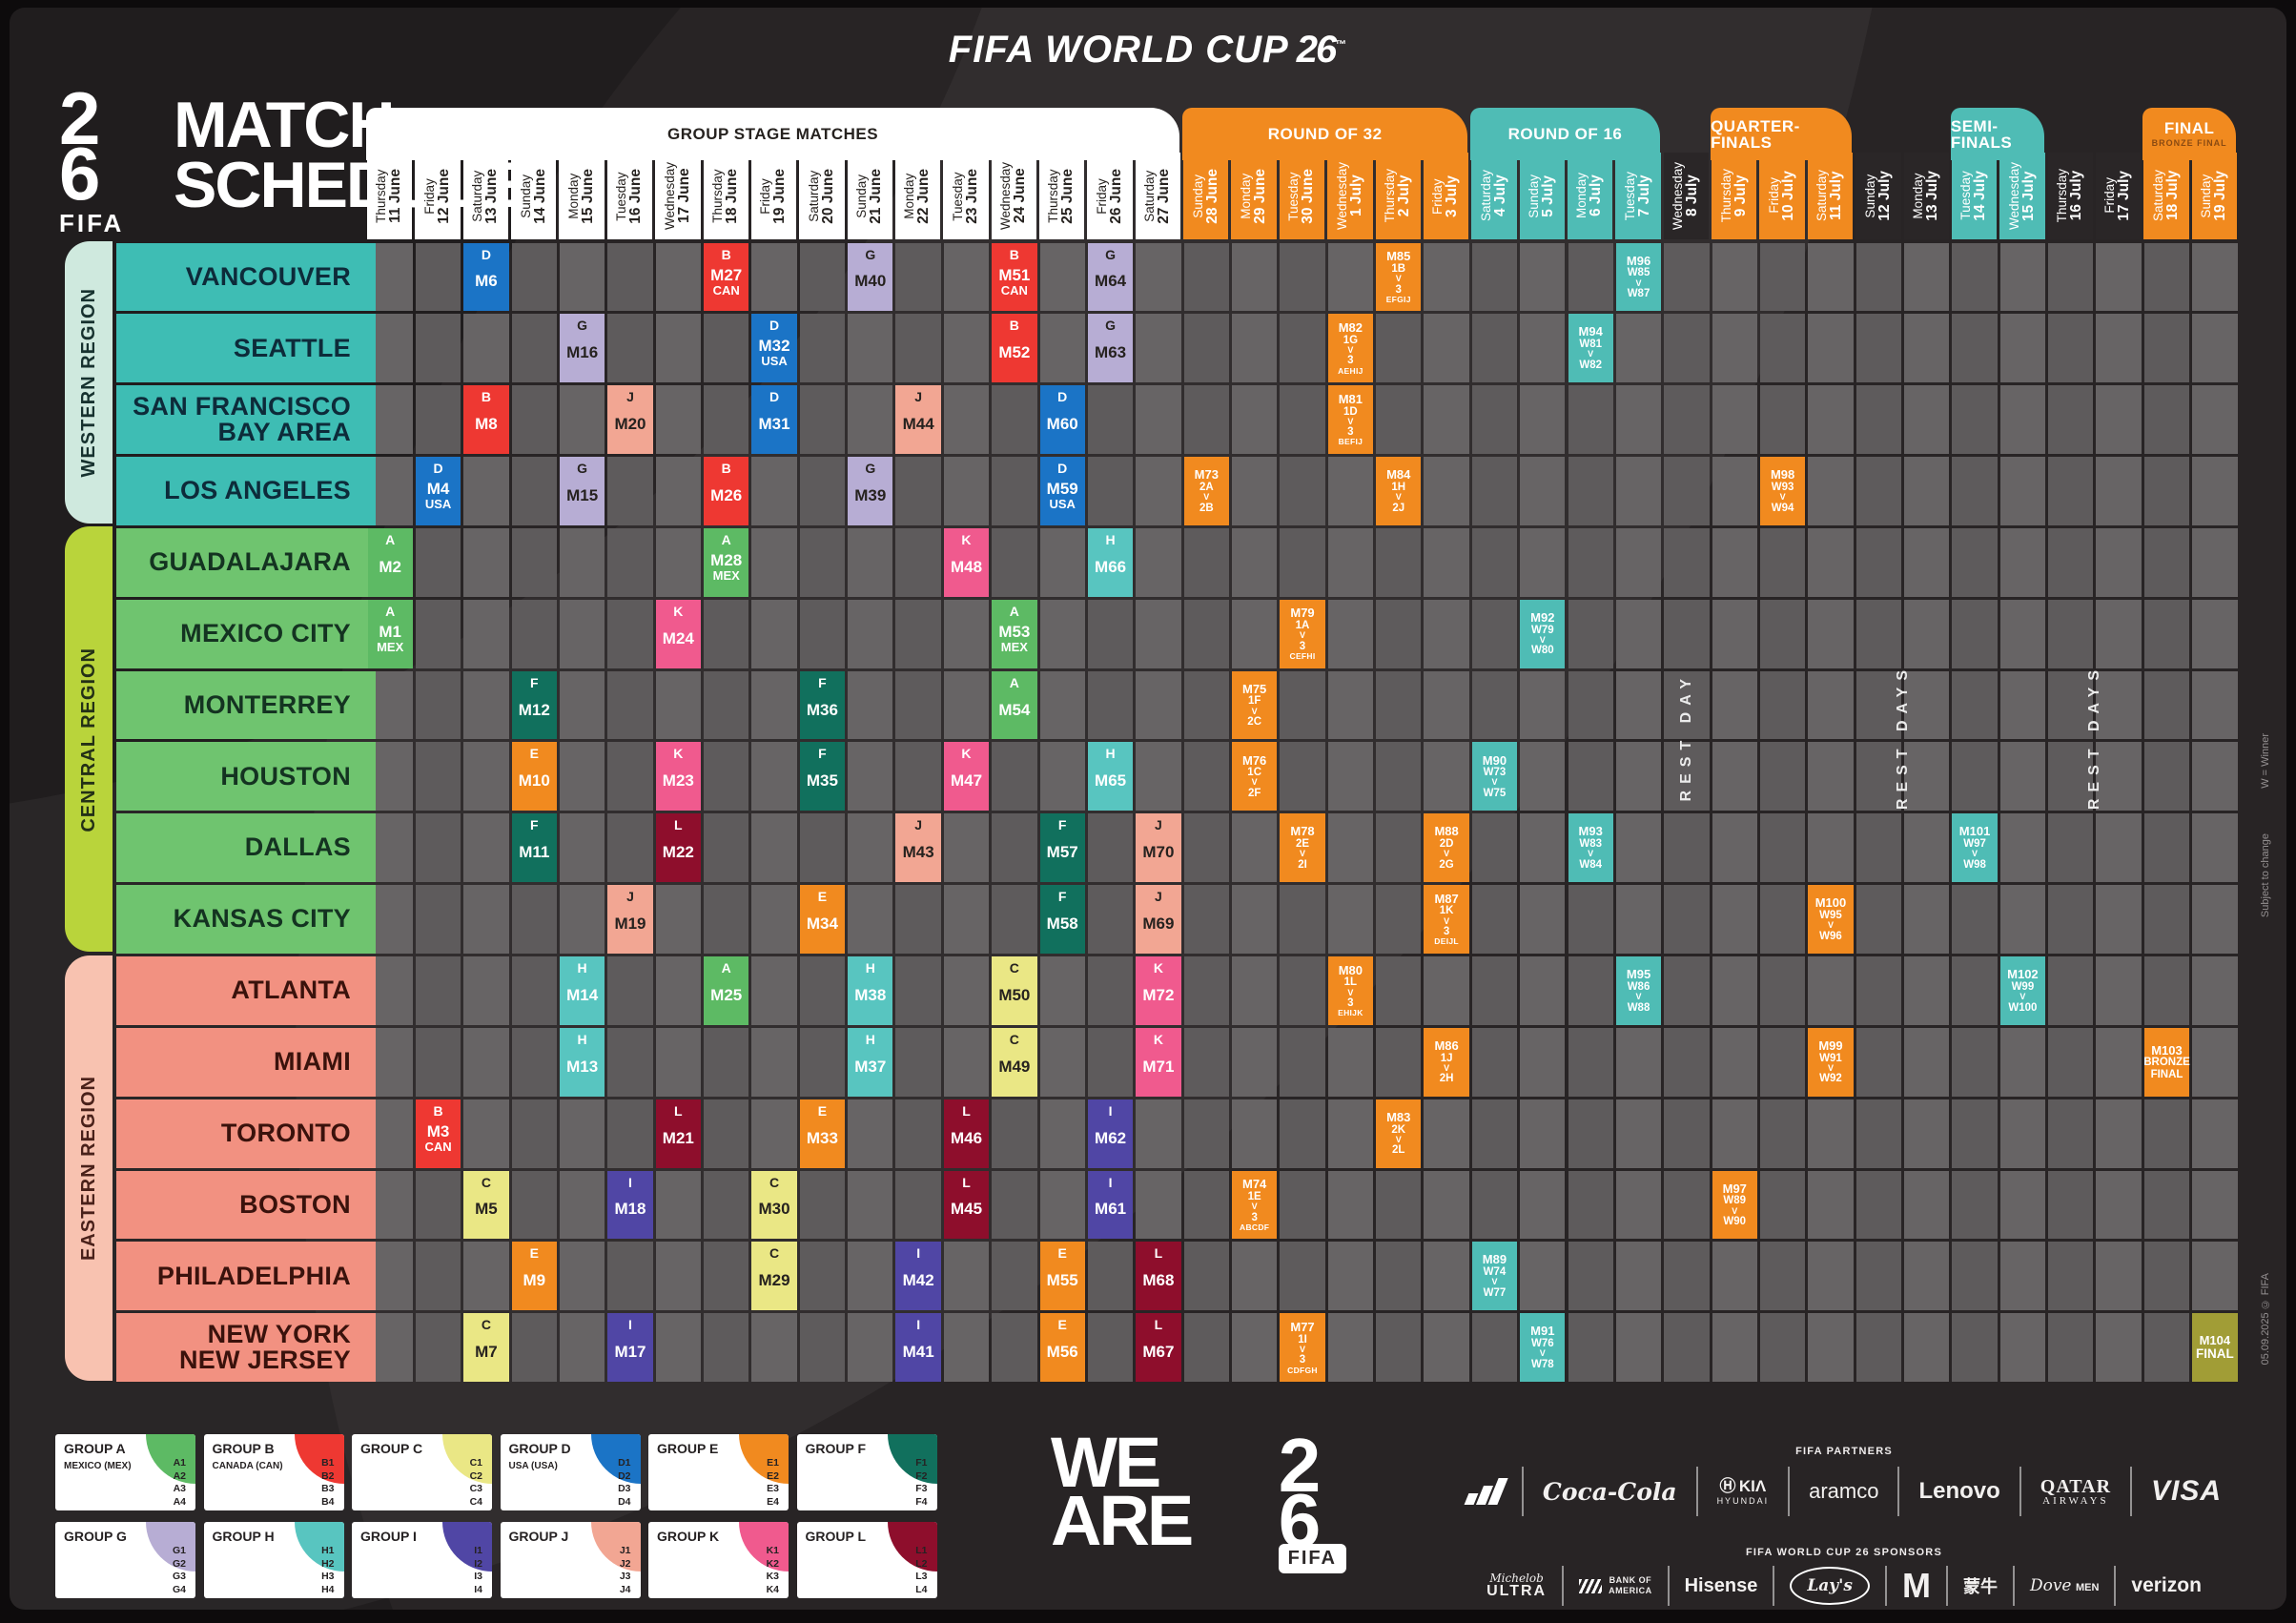 This screenshot has width=2296, height=1623. What do you see at coordinates (582, 491) in the screenshot?
I see `match-cell-M15: G M15` at bounding box center [582, 491].